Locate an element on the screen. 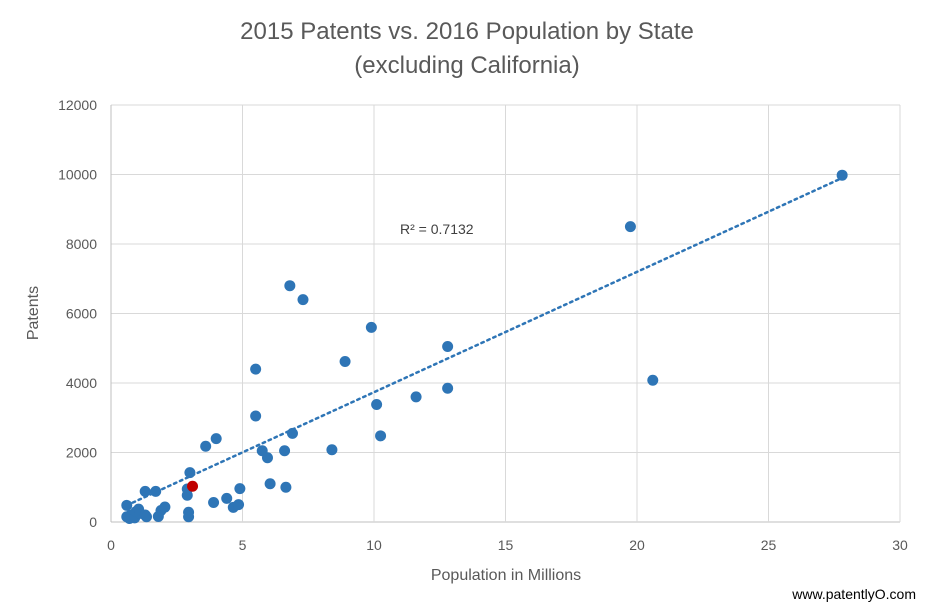 This screenshot has height=608, width=928. highlighted-data-point is located at coordinates (193, 486).